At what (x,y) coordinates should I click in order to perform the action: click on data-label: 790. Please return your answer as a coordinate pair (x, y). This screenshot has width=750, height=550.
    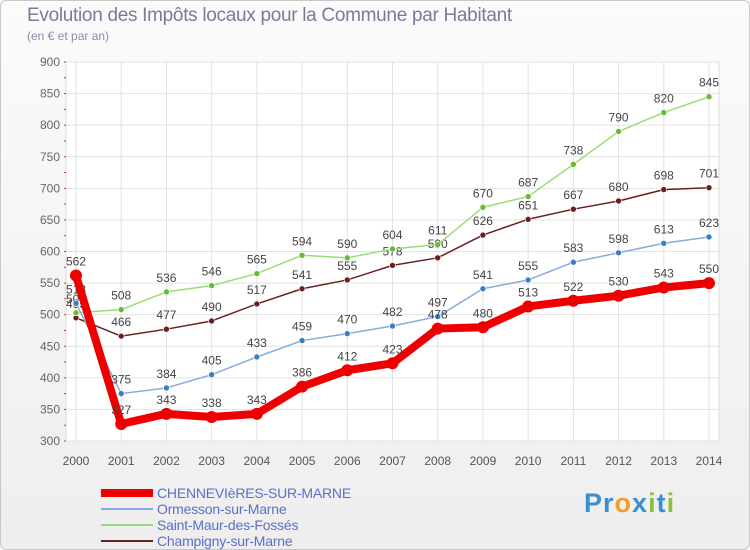
    Looking at the image, I should click on (619, 117).